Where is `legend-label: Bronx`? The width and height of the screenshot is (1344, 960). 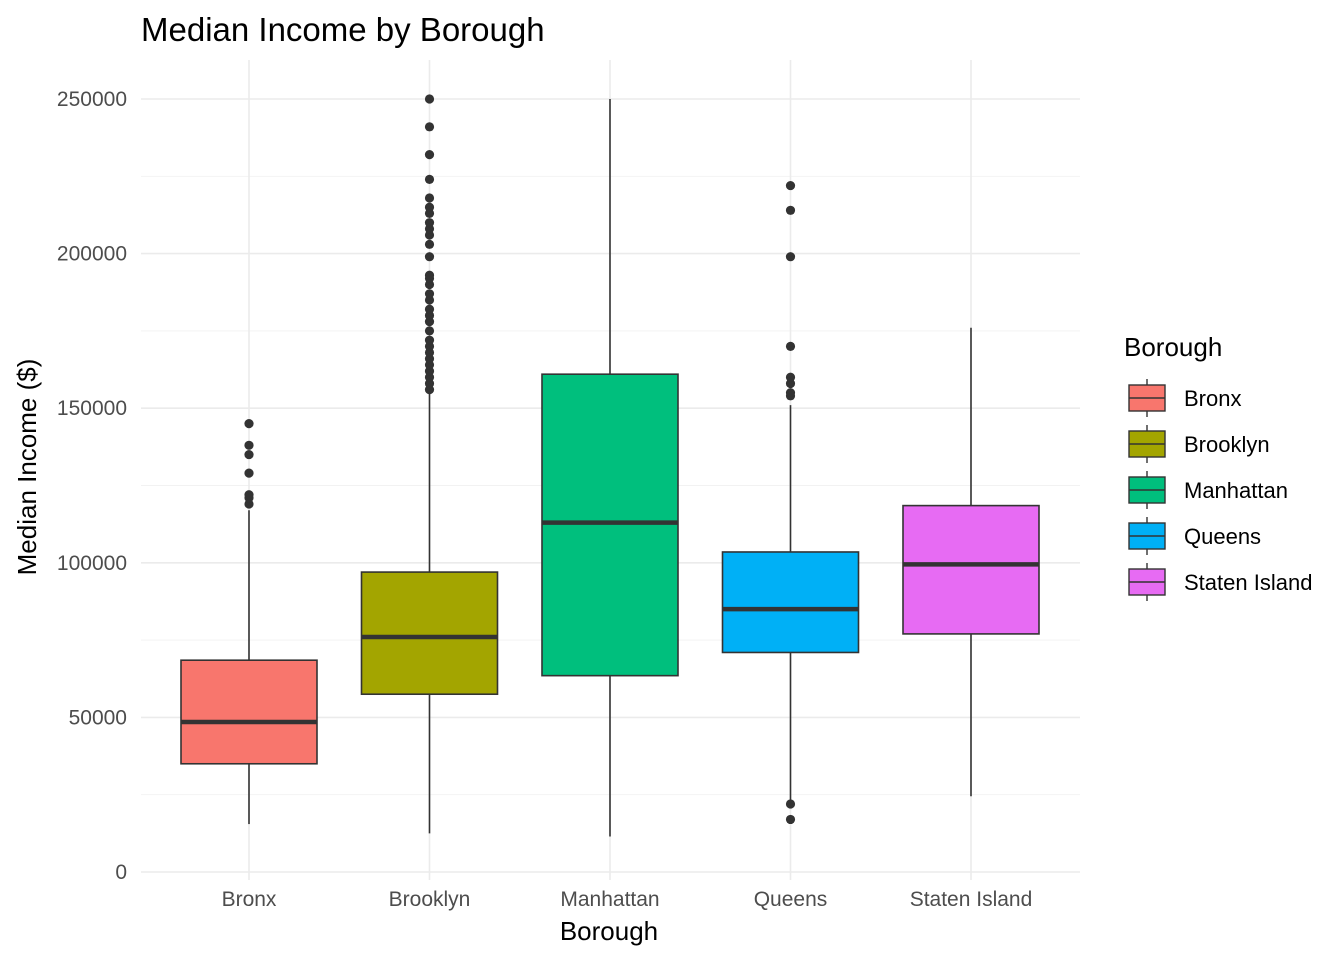 legend-label: Bronx is located at coordinates (1212, 398).